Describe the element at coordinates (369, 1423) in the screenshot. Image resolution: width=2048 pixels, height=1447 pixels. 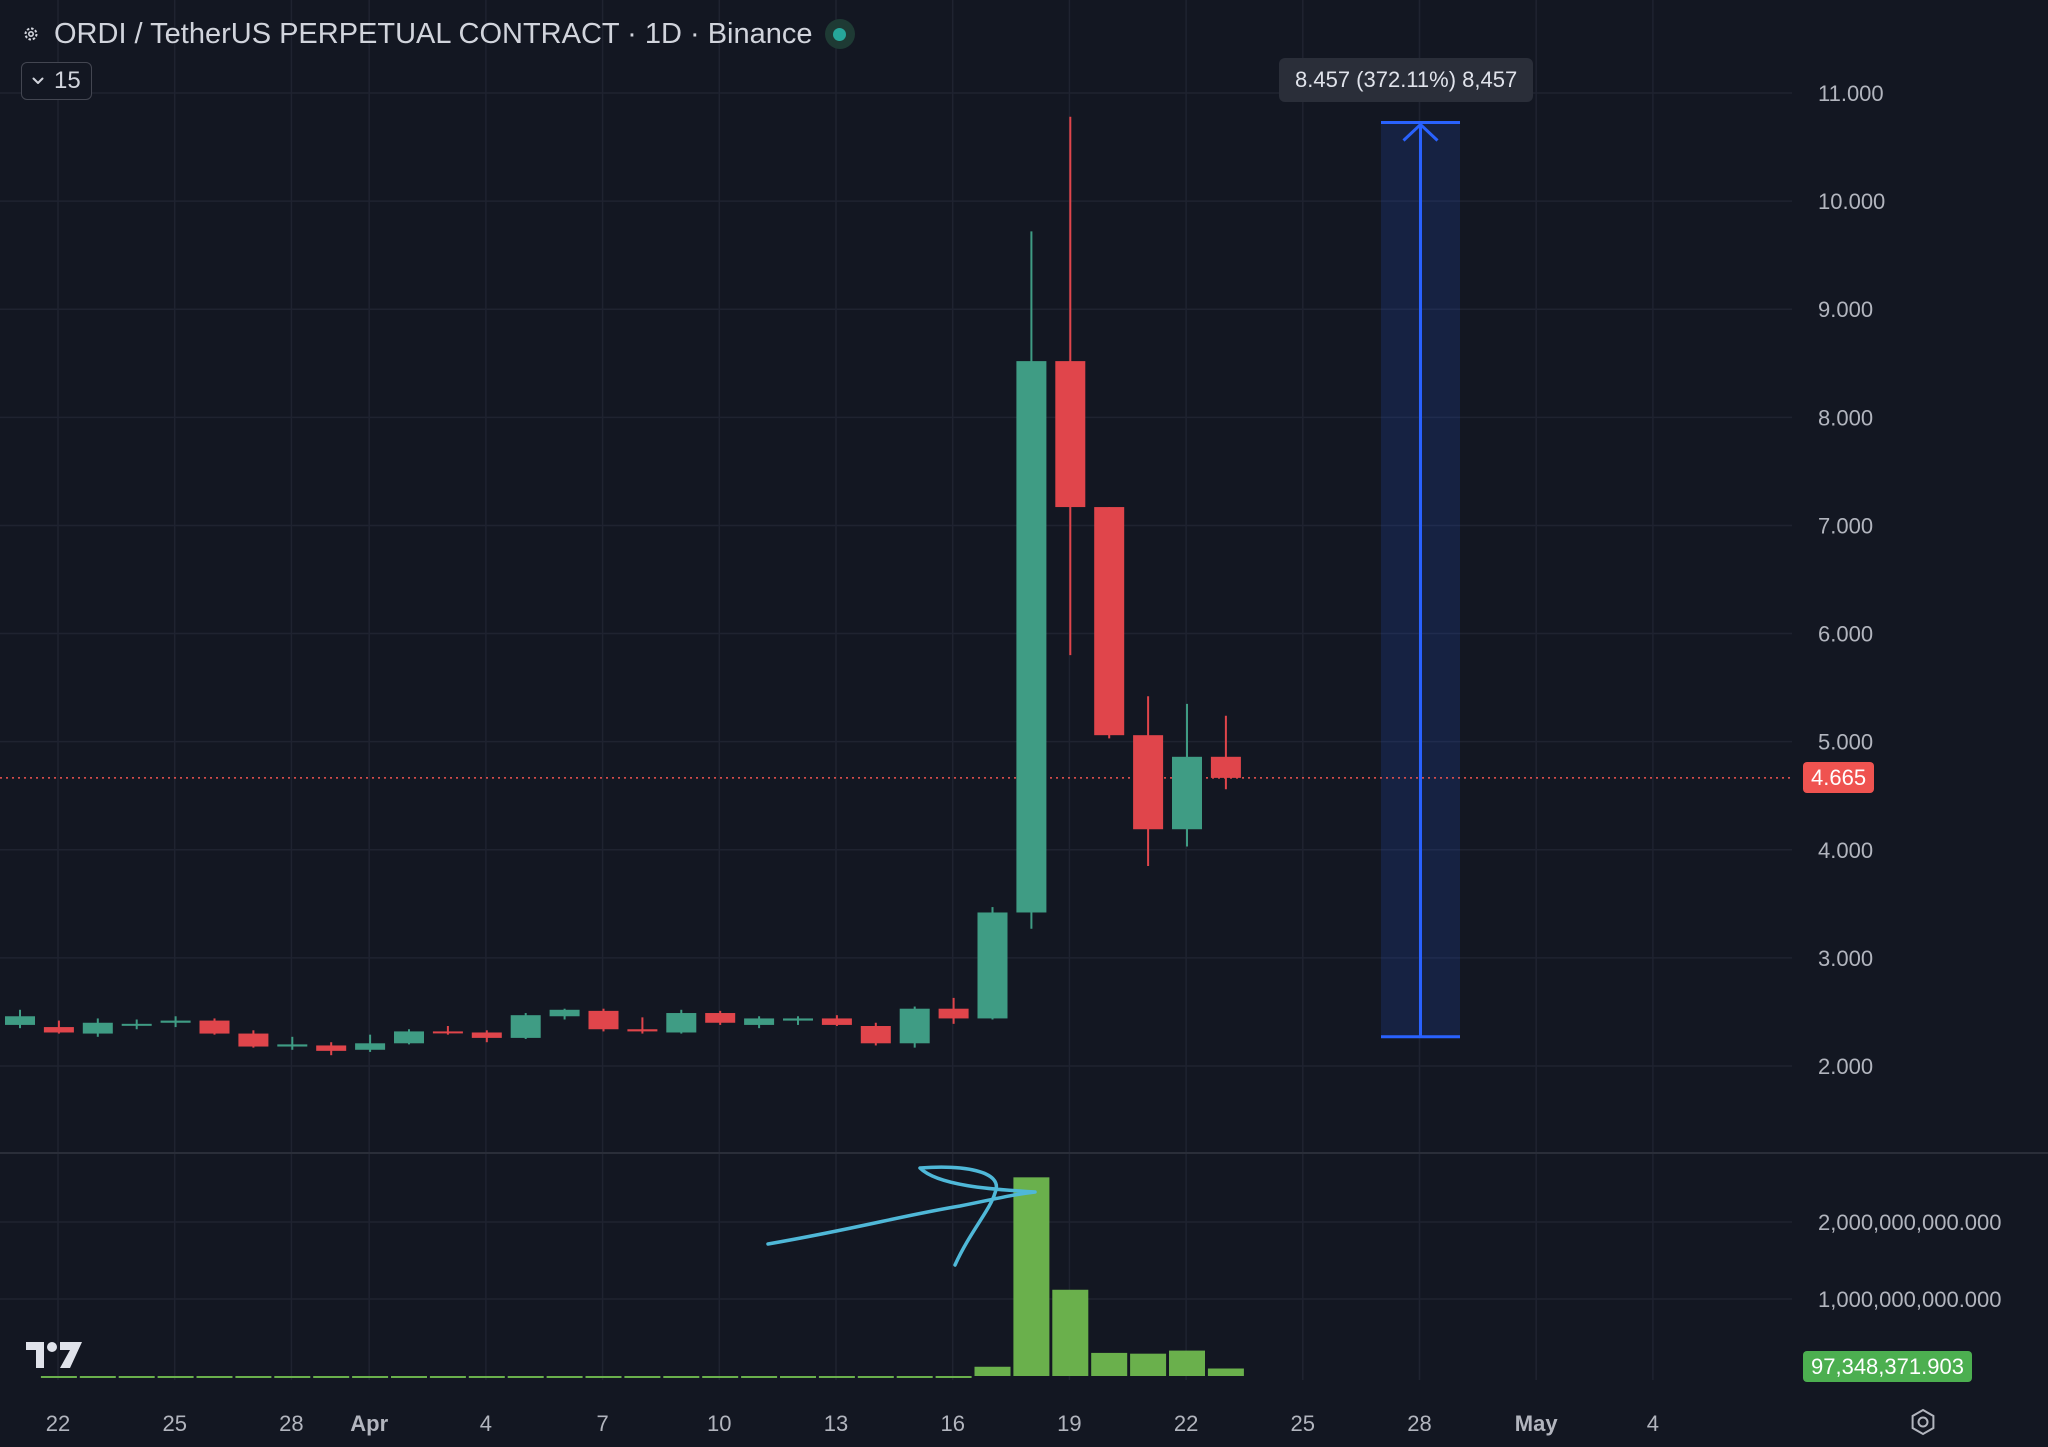
I see `time-tick-label: Apr` at that location.